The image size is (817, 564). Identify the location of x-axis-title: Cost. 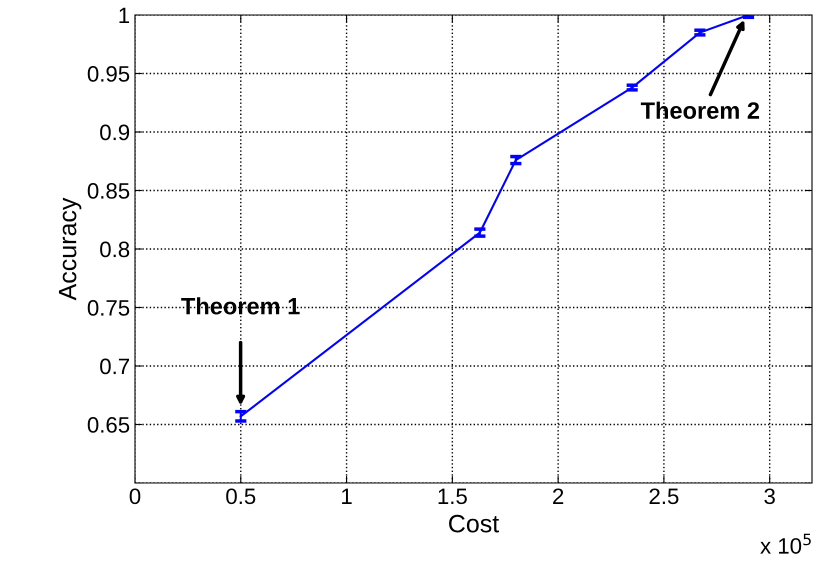
(474, 523).